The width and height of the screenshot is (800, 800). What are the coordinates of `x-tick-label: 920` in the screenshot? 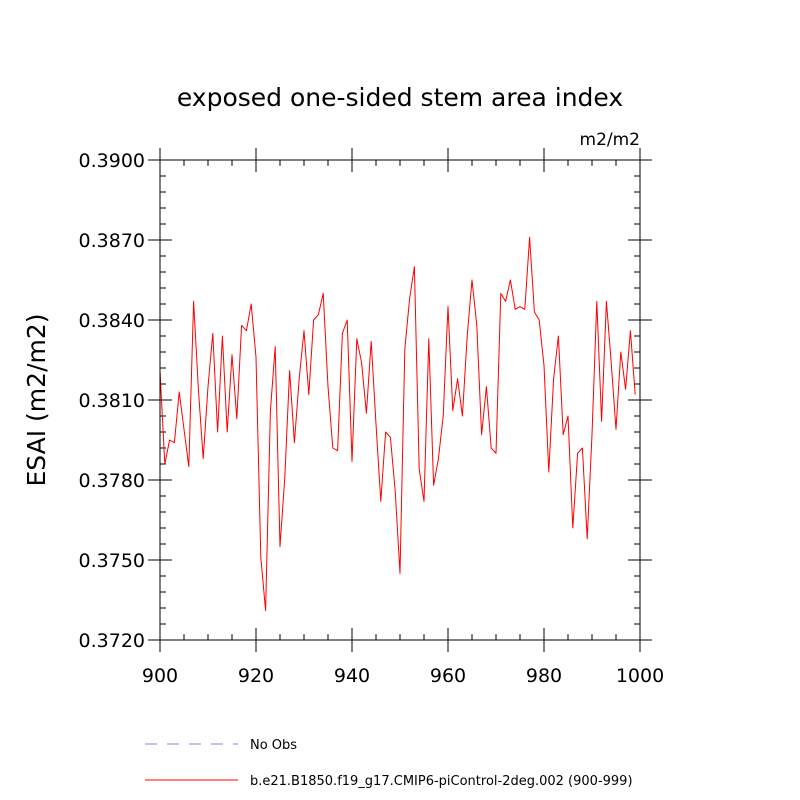 It's located at (256, 676).